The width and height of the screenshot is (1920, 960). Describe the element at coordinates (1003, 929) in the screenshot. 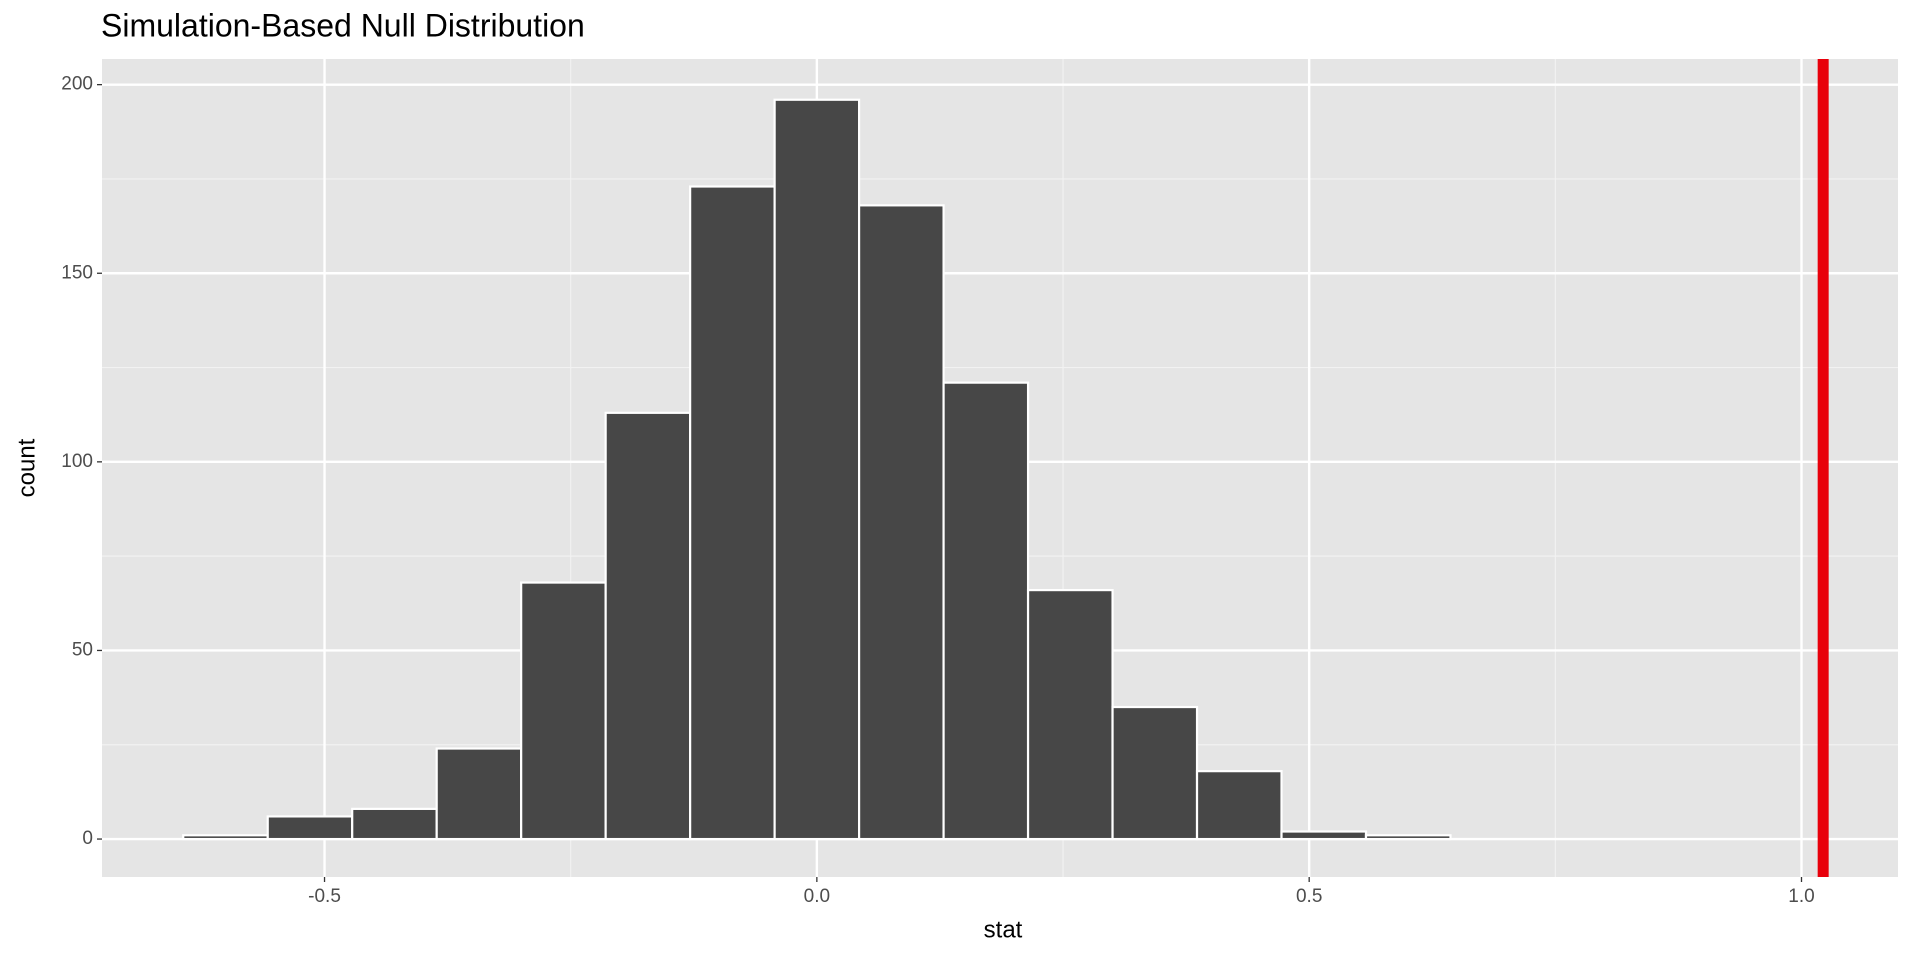

I see `x-axis-title: stat` at that location.